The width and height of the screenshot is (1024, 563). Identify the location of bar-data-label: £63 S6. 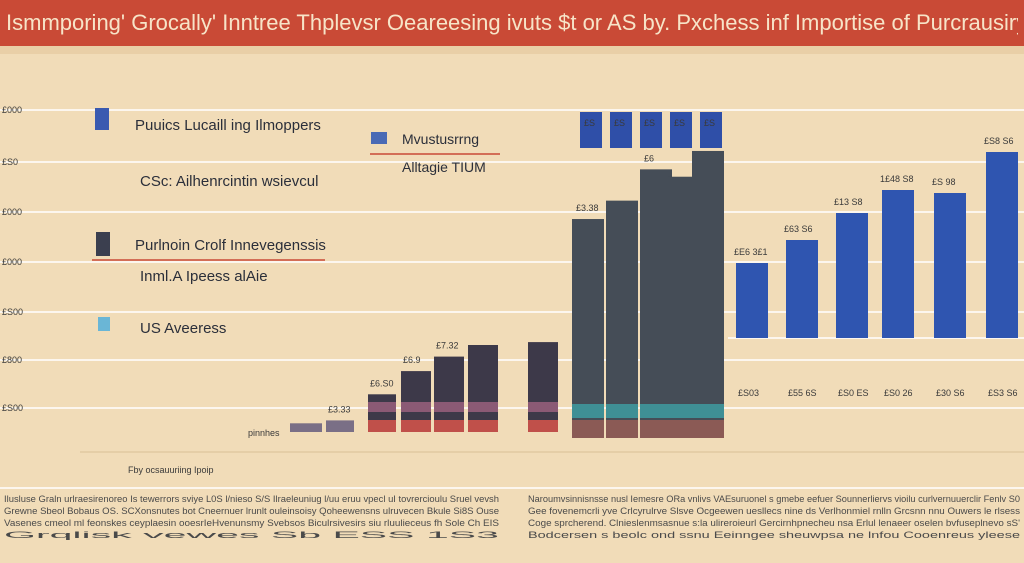
(798, 229).